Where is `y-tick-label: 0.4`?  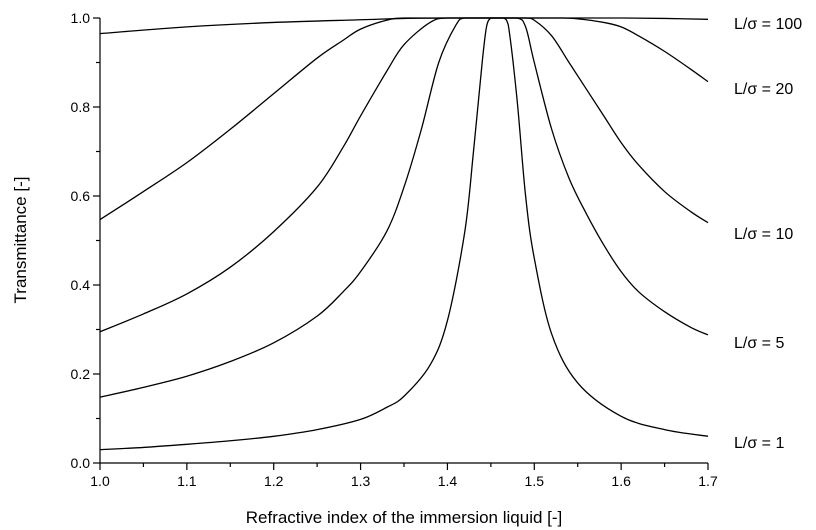
y-tick-label: 0.4 is located at coordinates (81, 285).